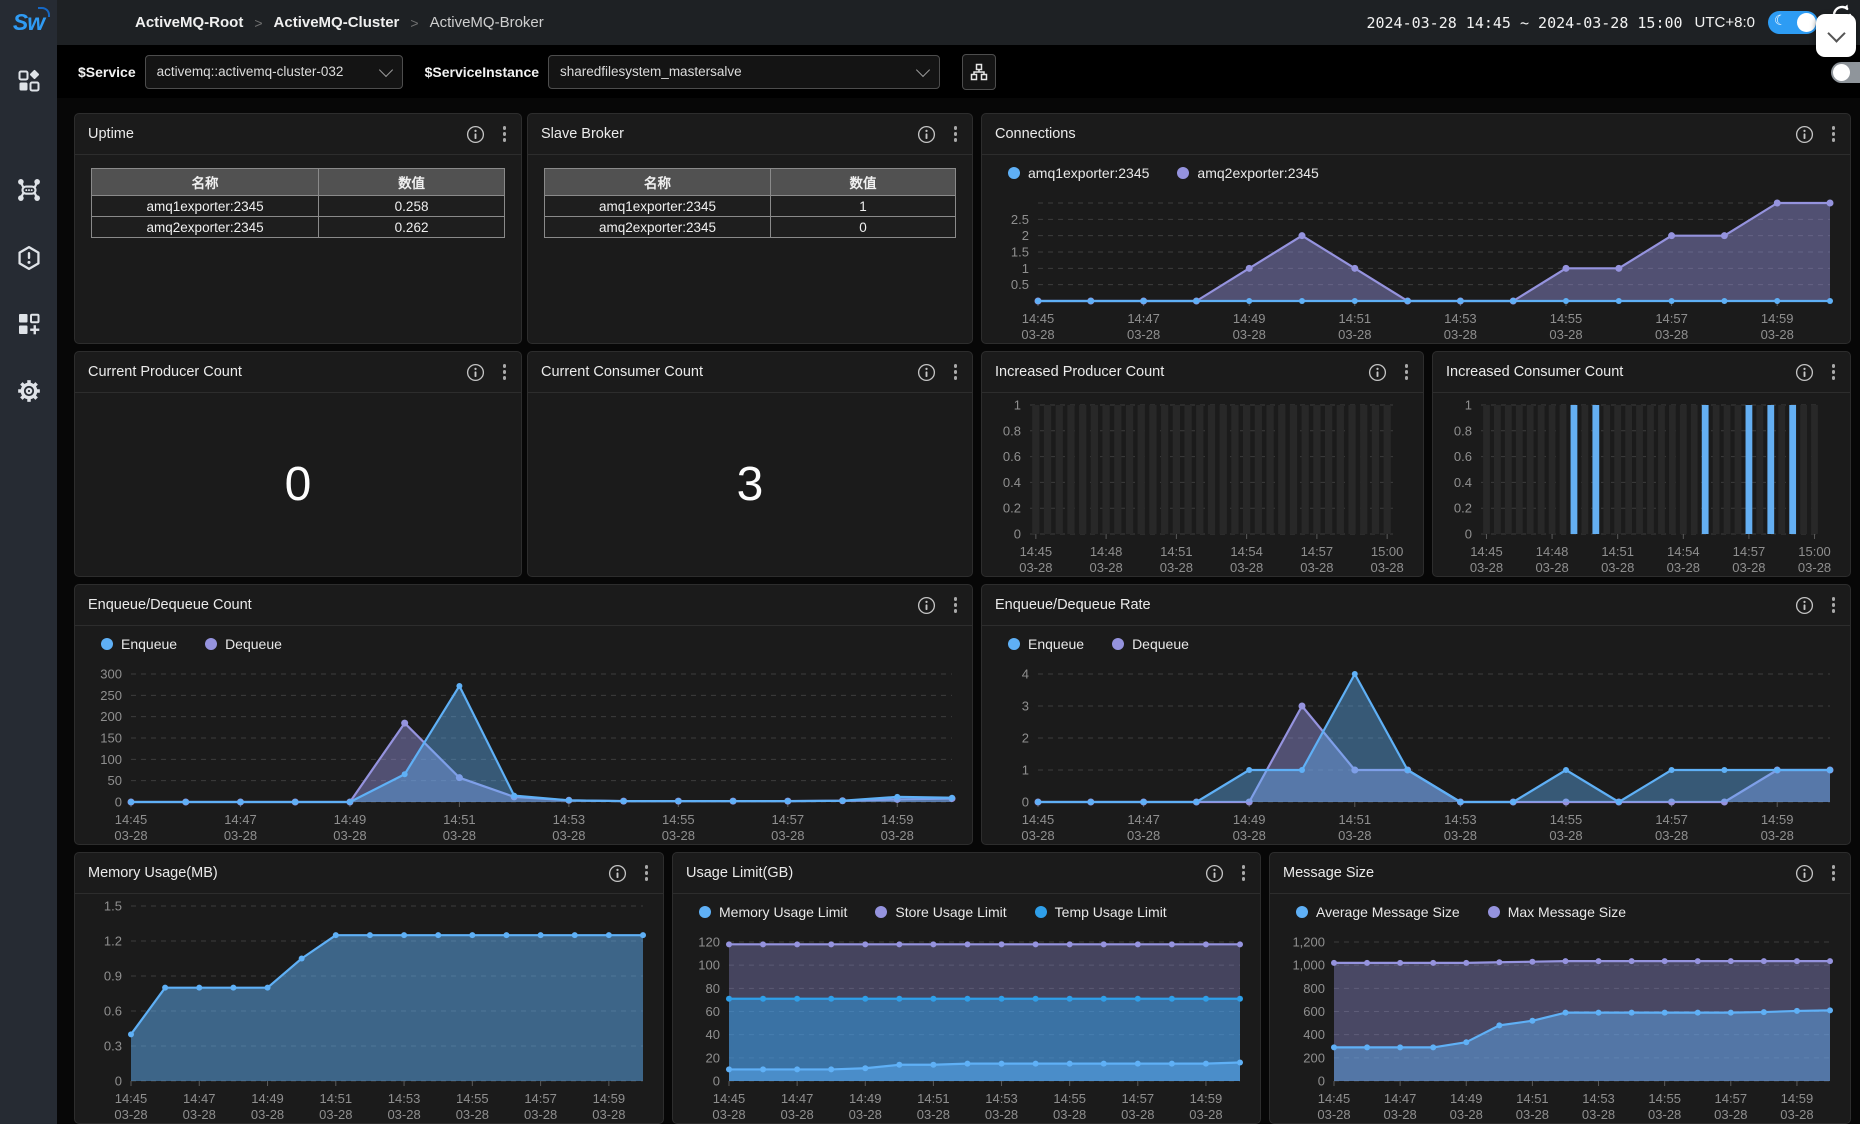 This screenshot has width=1860, height=1124. I want to click on legend-item: Average Message Size, so click(1378, 912).